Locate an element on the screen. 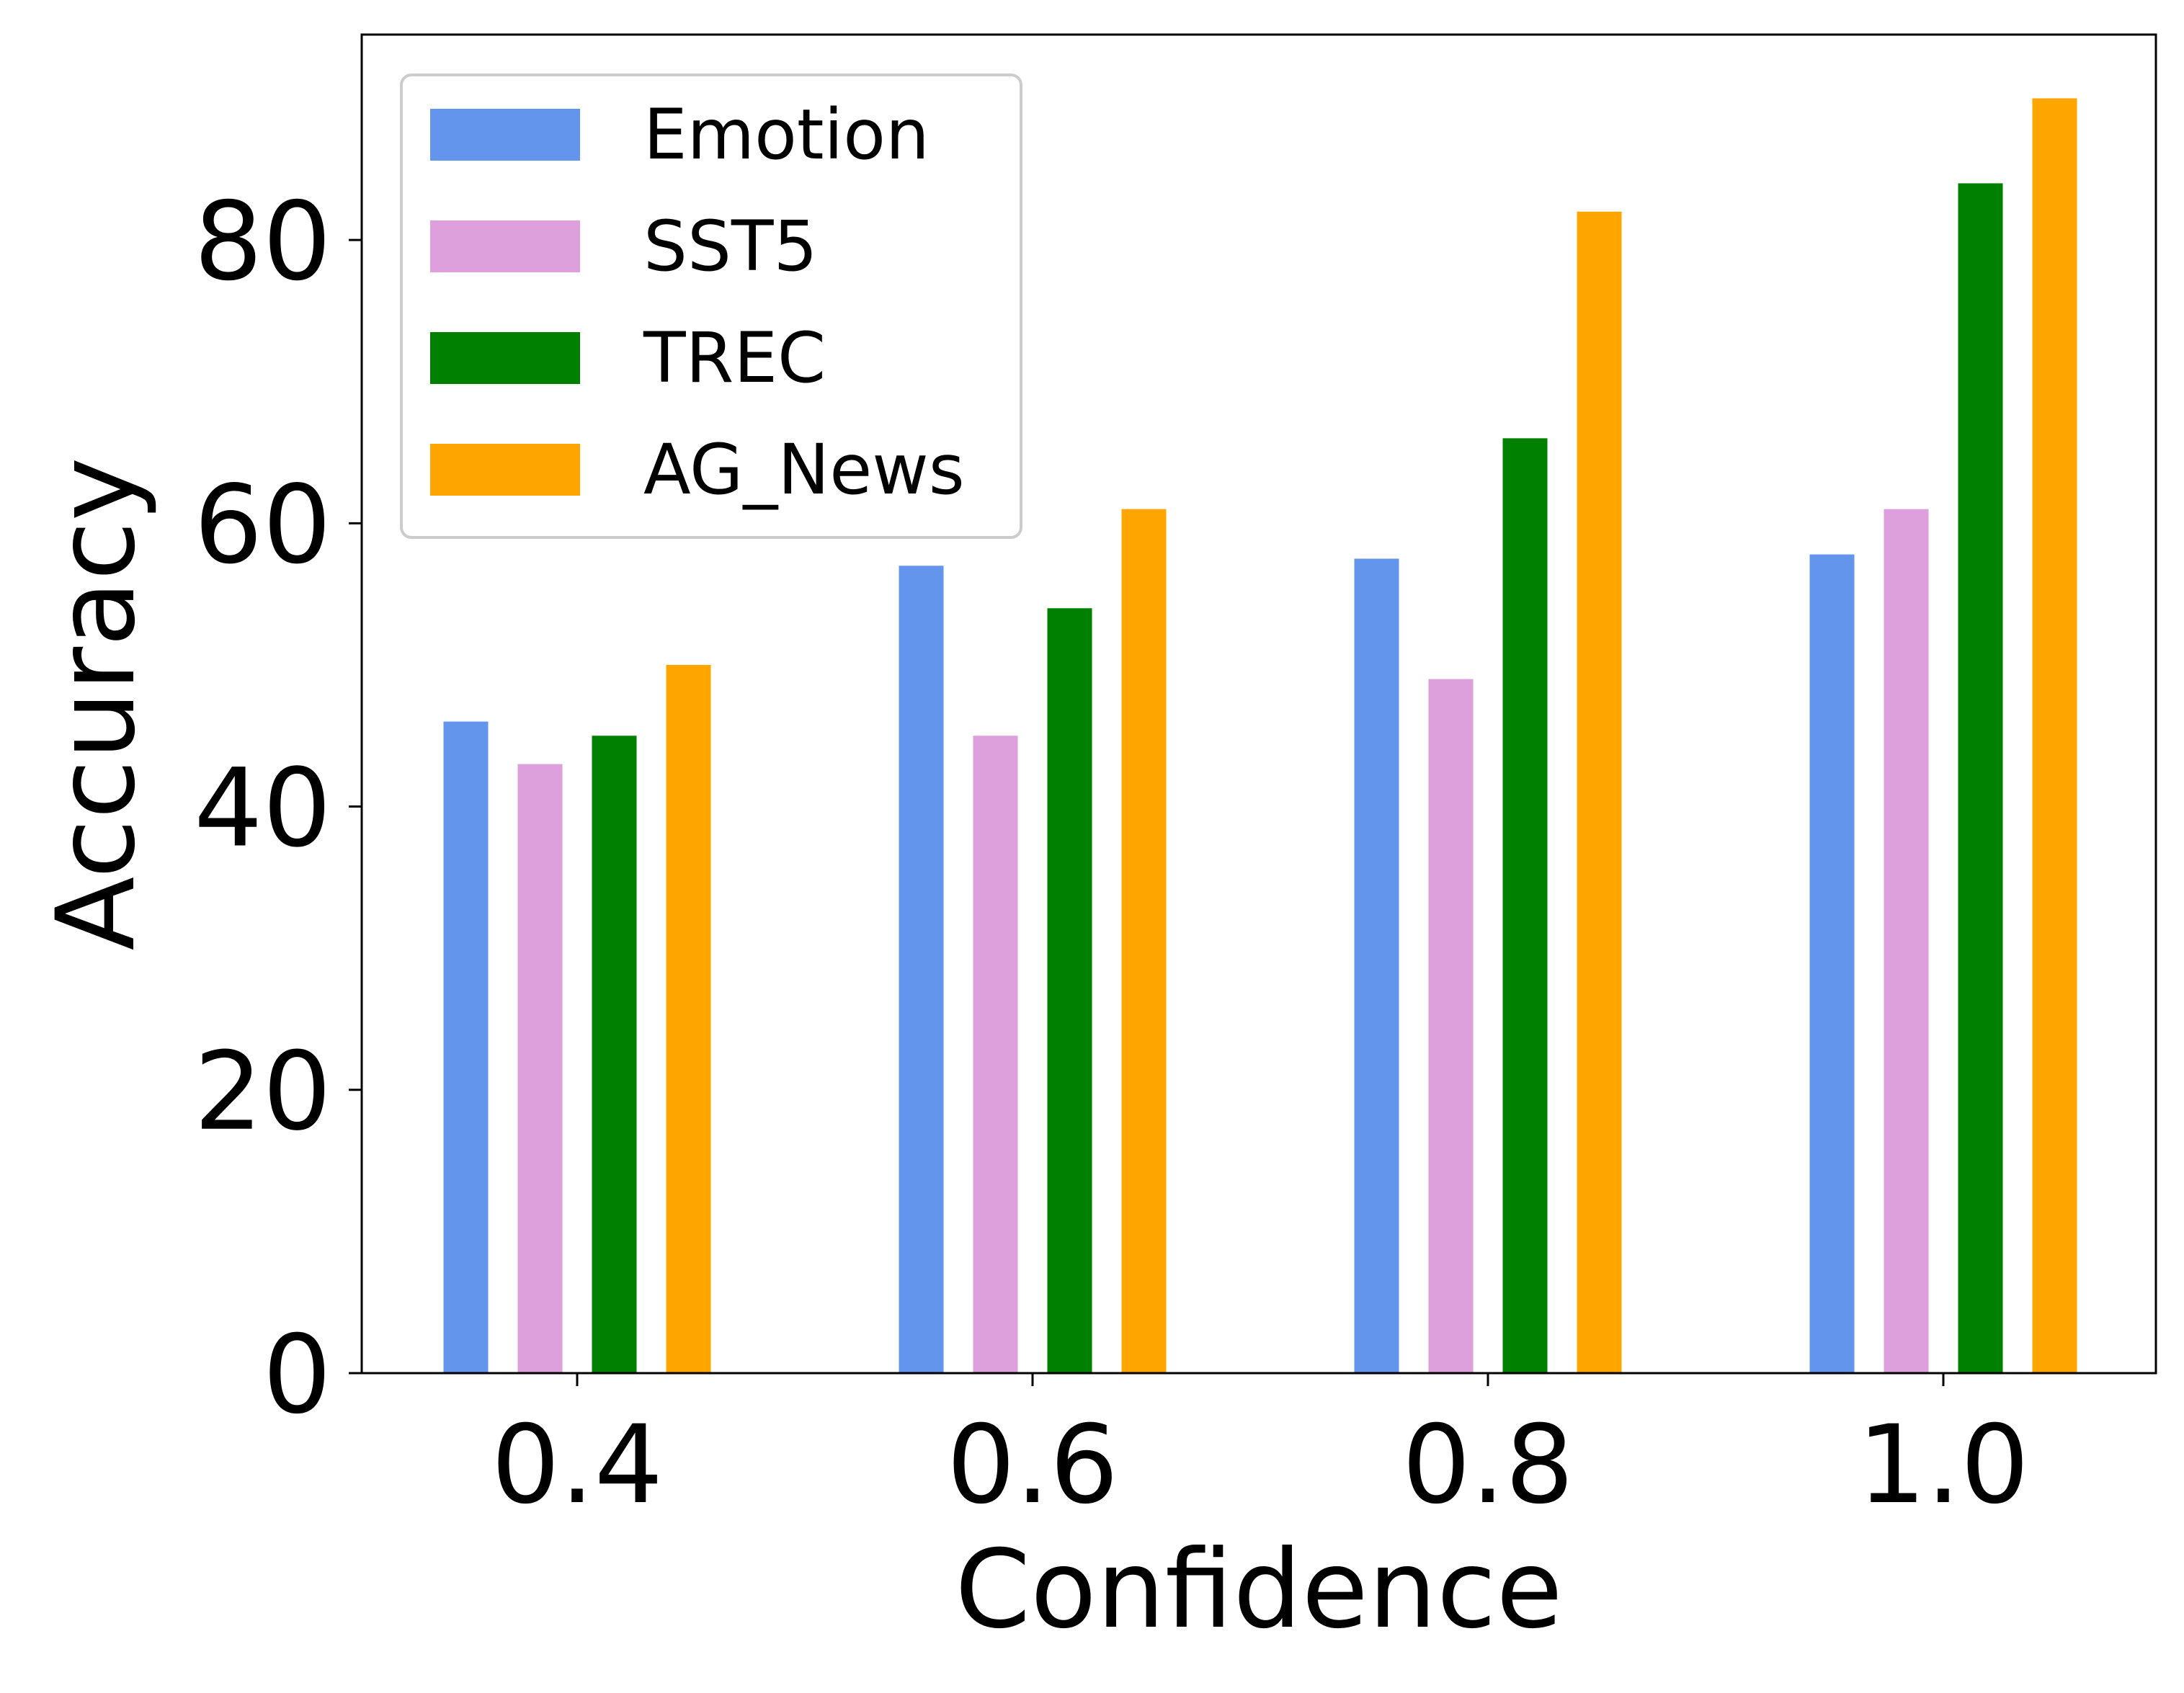  y-tick-label: 60 is located at coordinates (262, 525).